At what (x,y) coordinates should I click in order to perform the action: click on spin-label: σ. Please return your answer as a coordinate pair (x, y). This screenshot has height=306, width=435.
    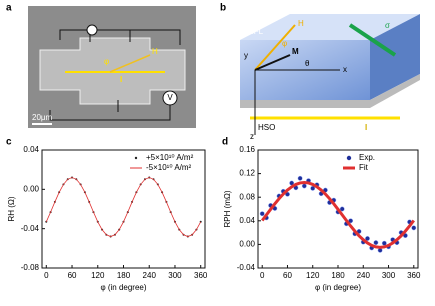
    Looking at the image, I should click on (387, 25).